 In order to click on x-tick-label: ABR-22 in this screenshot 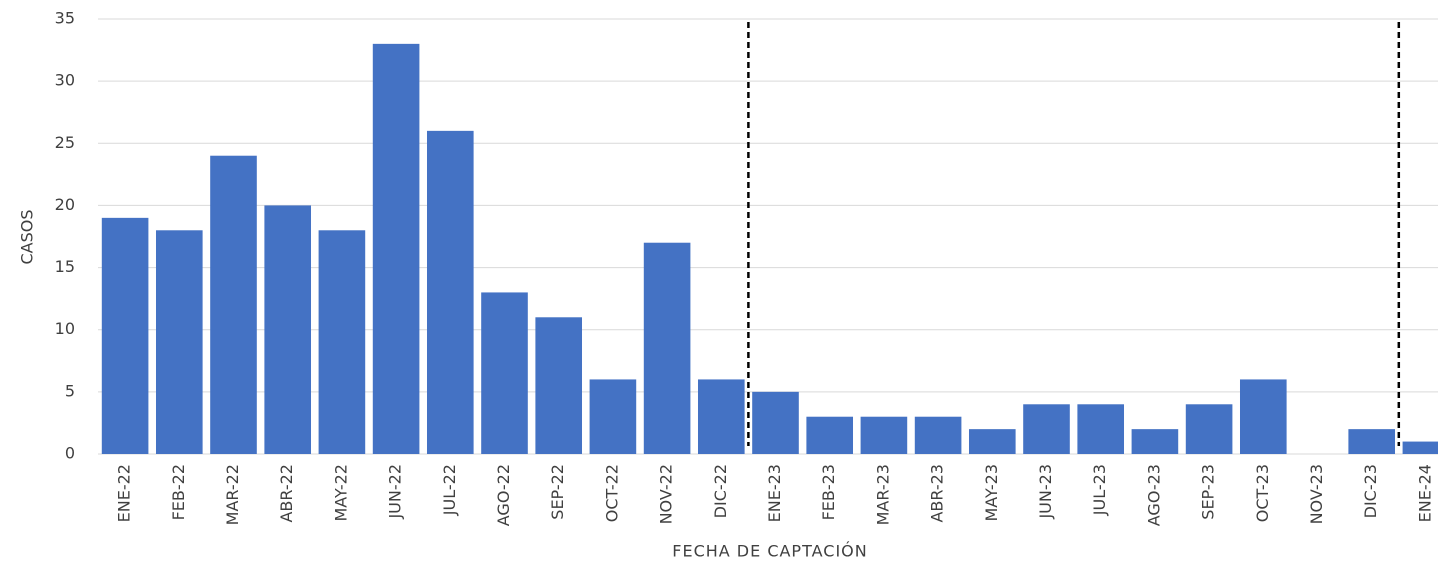, I will do `click(286, 493)`.